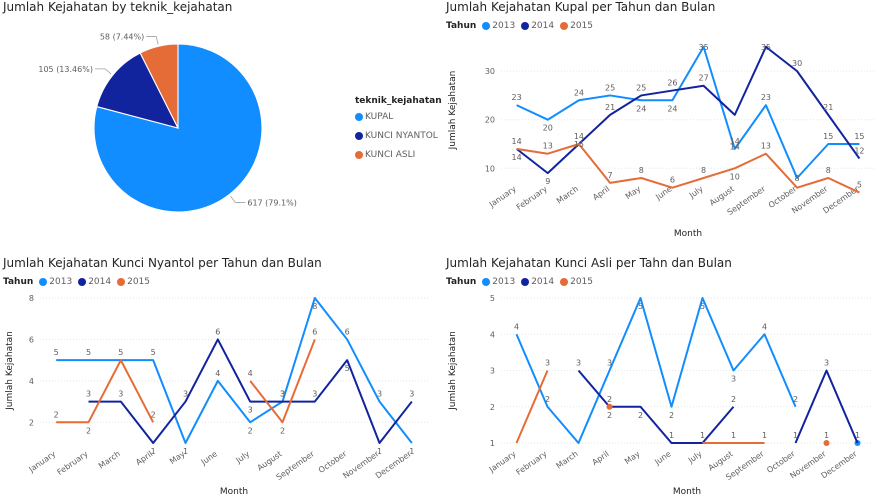 The height and width of the screenshot is (497, 885). I want to click on legend-item-kupal: KUPAL, so click(398, 117).